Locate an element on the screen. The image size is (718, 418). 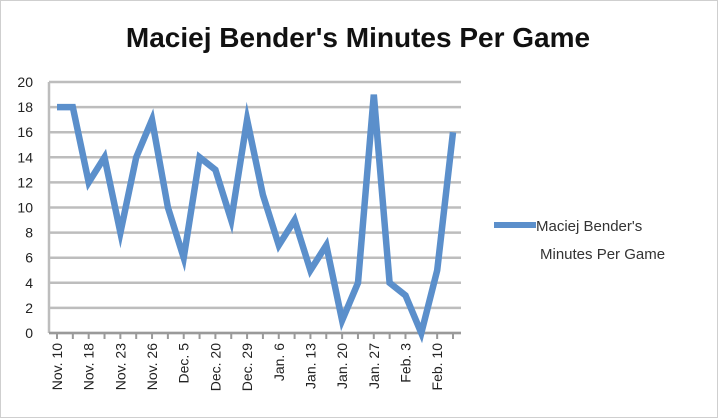
y-tick-label: 6 is located at coordinates (29, 258).